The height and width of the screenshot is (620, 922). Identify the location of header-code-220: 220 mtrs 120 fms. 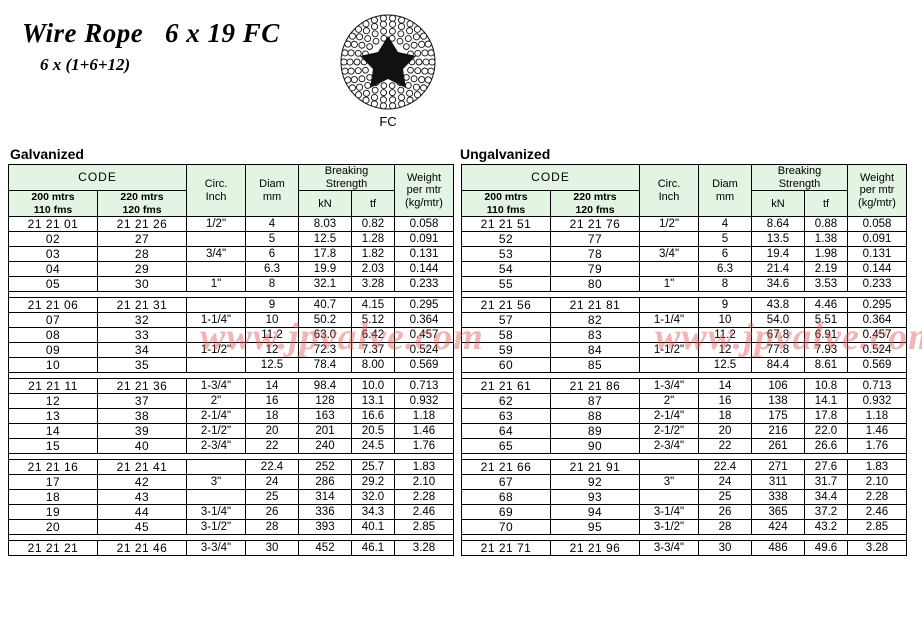
(595, 204).